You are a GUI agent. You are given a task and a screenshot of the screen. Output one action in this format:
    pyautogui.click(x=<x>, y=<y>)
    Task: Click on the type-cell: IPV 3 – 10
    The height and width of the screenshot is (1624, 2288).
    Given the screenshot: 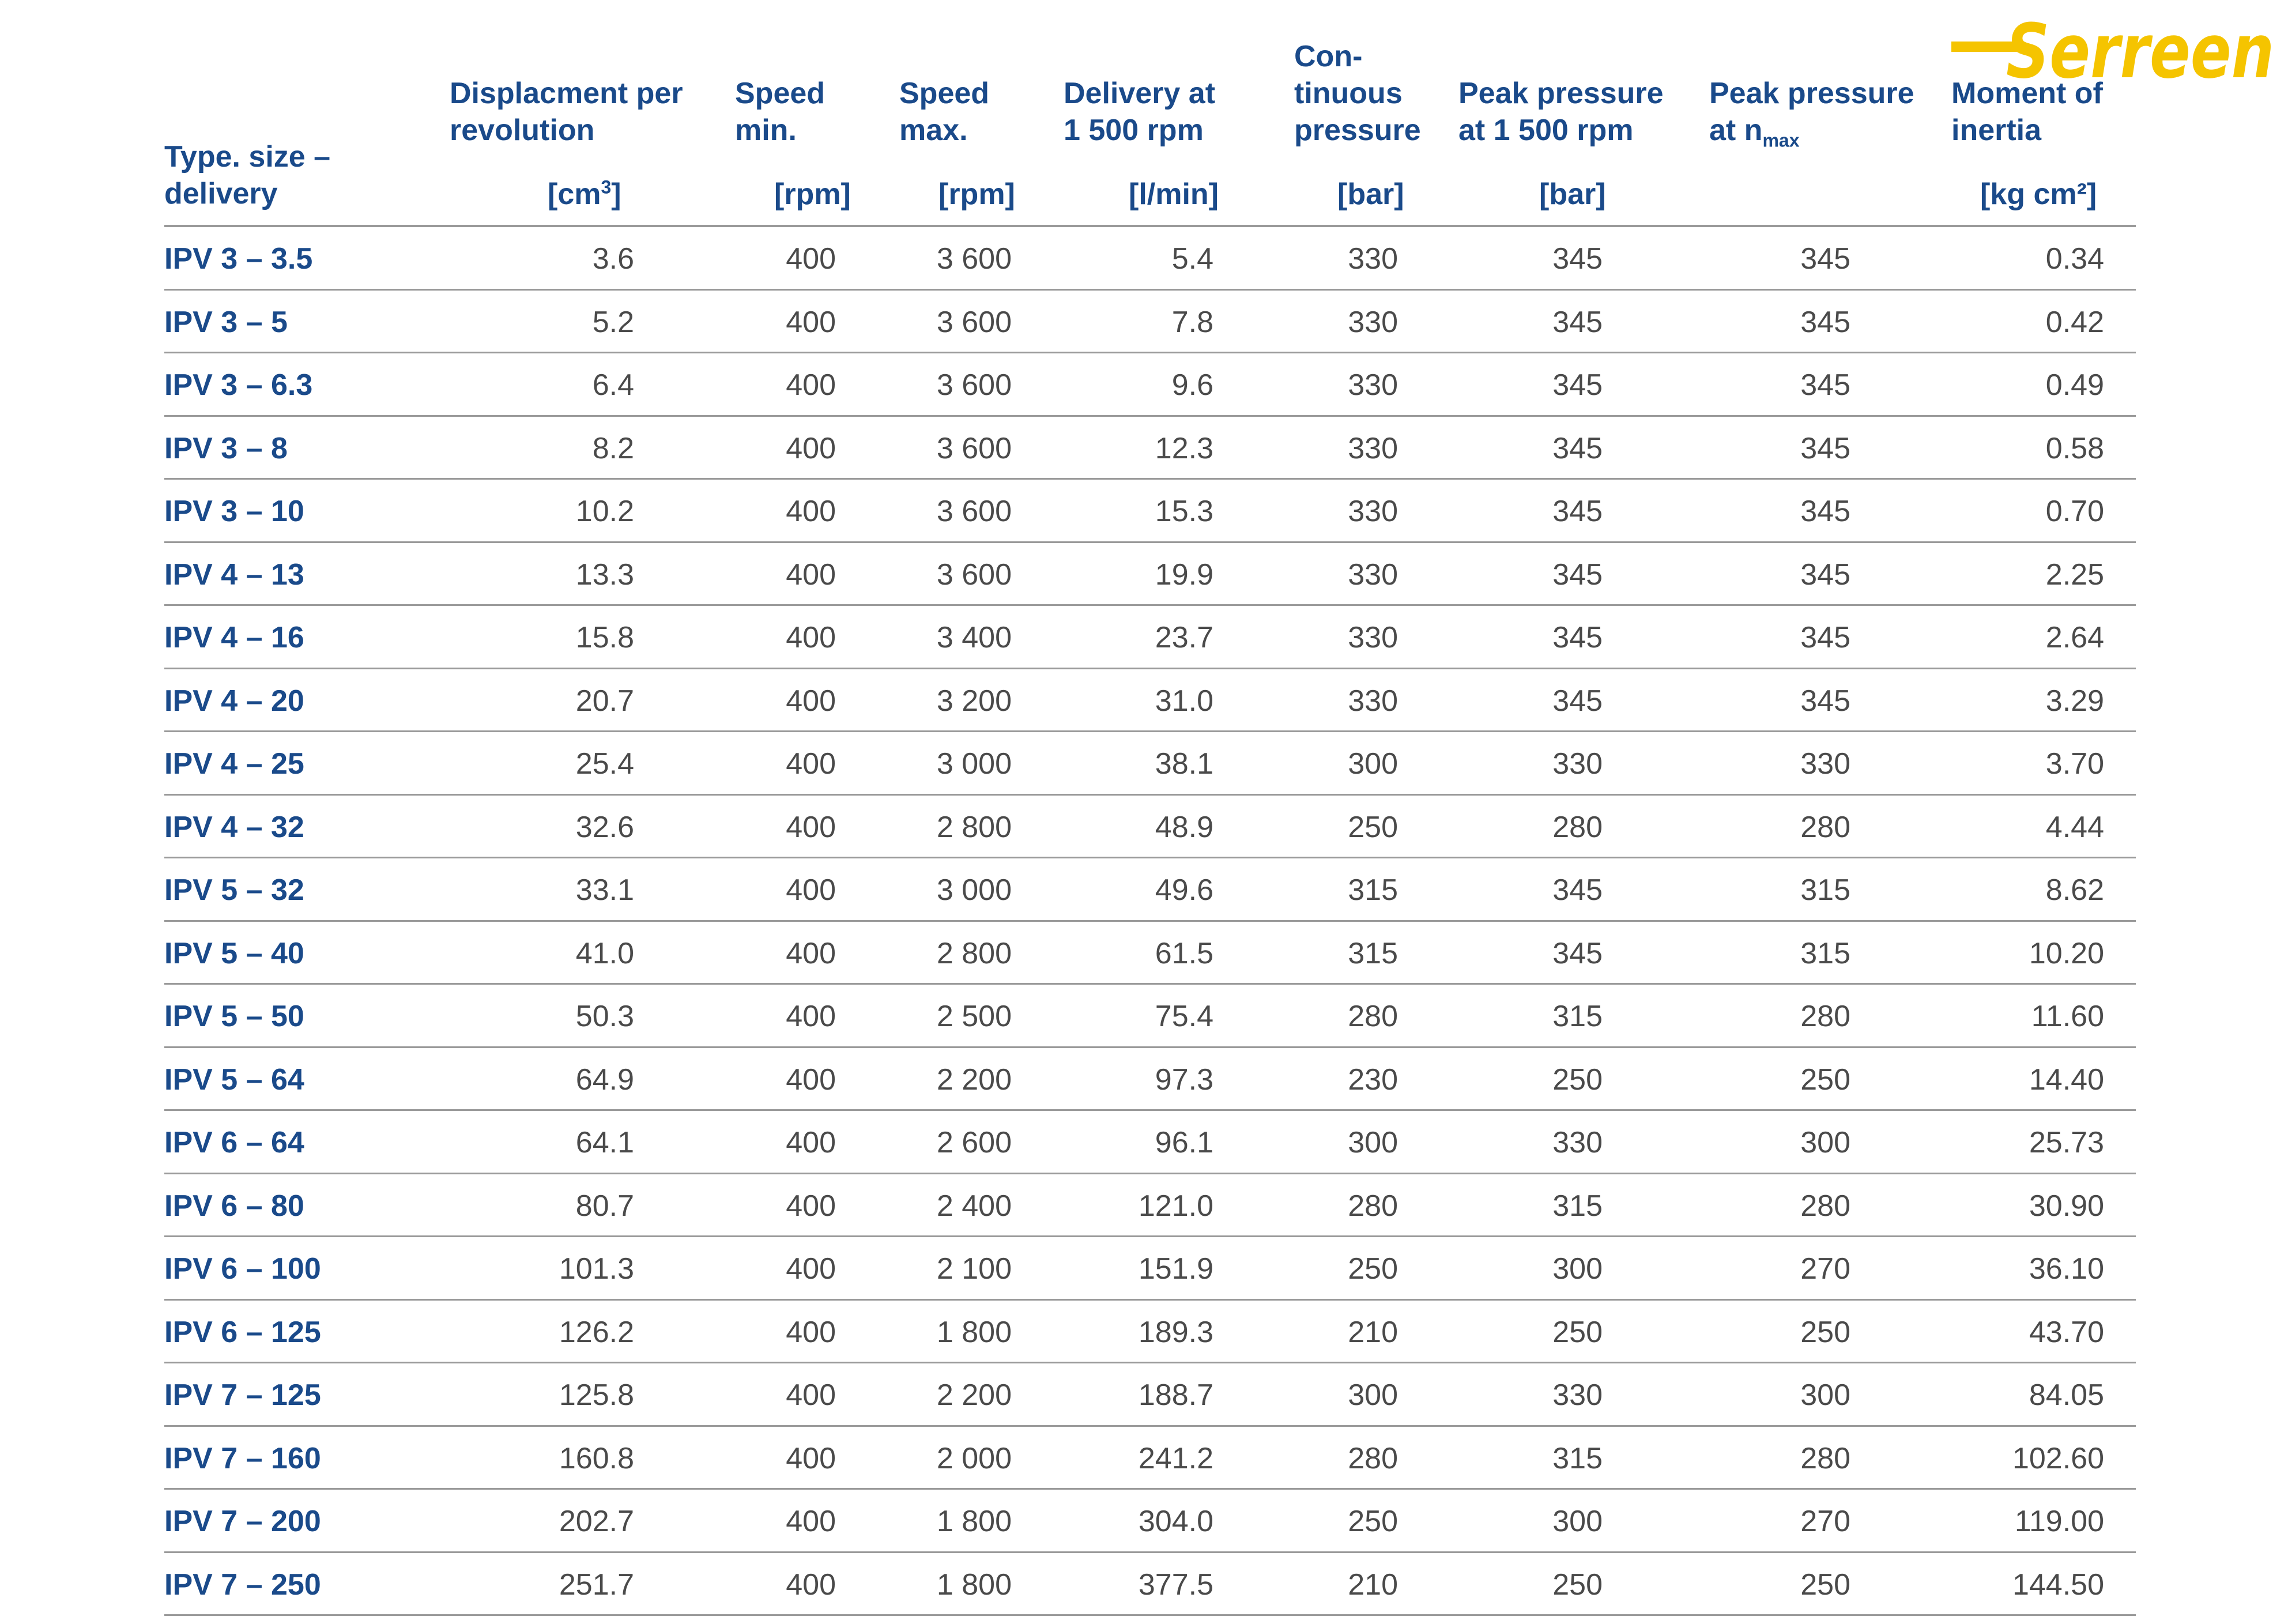 What is the action you would take?
    pyautogui.click(x=234, y=511)
    